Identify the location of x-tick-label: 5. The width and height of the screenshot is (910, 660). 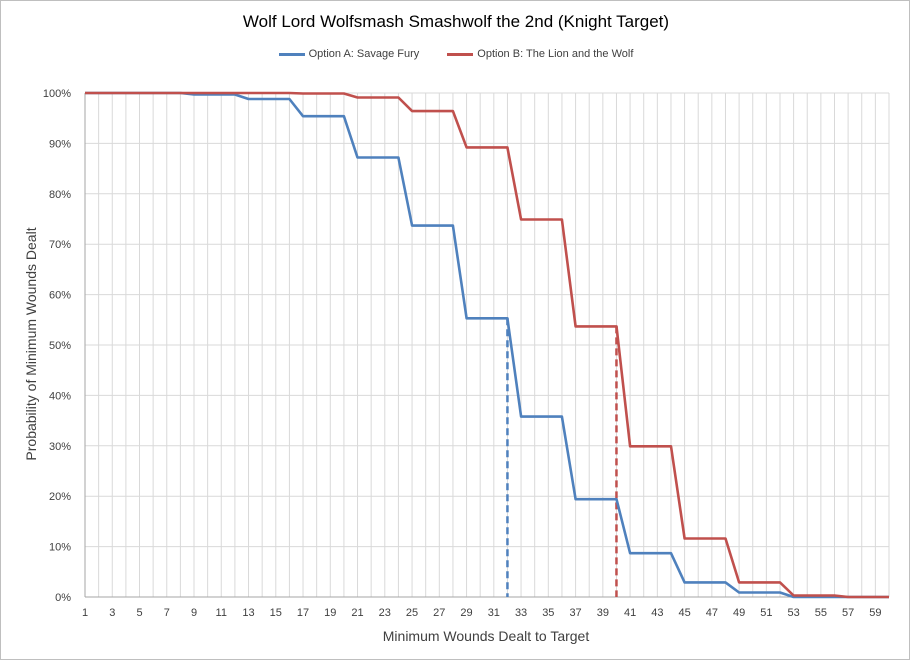
(139, 613).